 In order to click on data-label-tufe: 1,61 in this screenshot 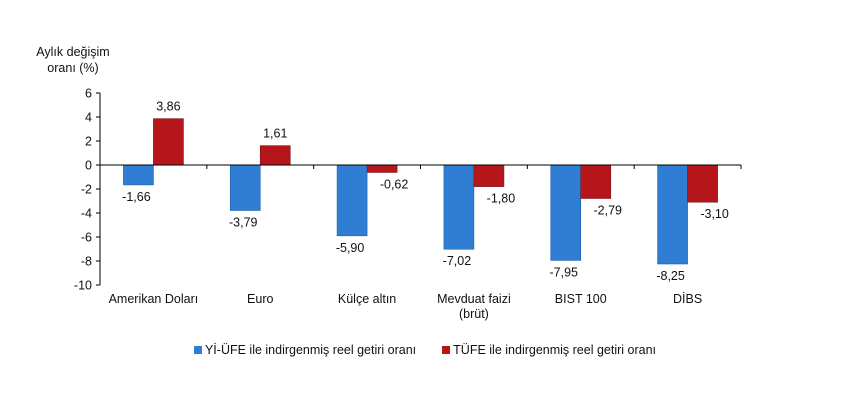, I will do `click(275, 134)`.